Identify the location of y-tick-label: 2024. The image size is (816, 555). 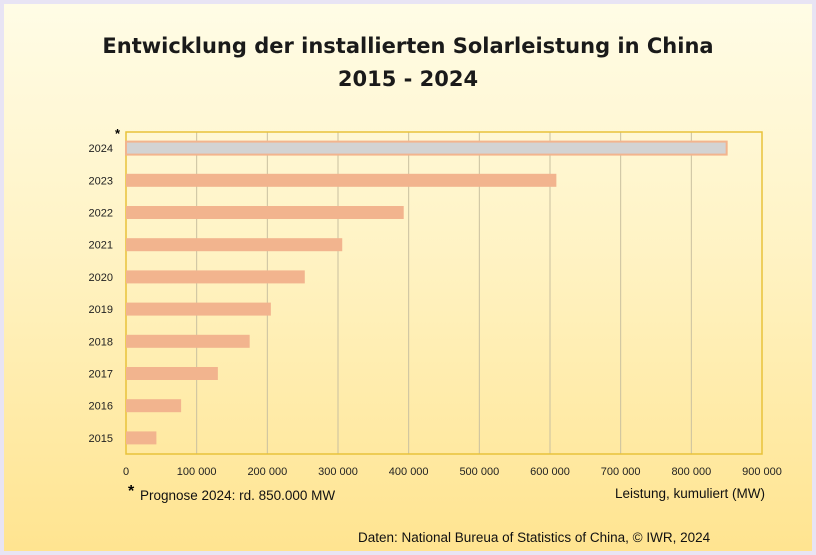
(101, 149).